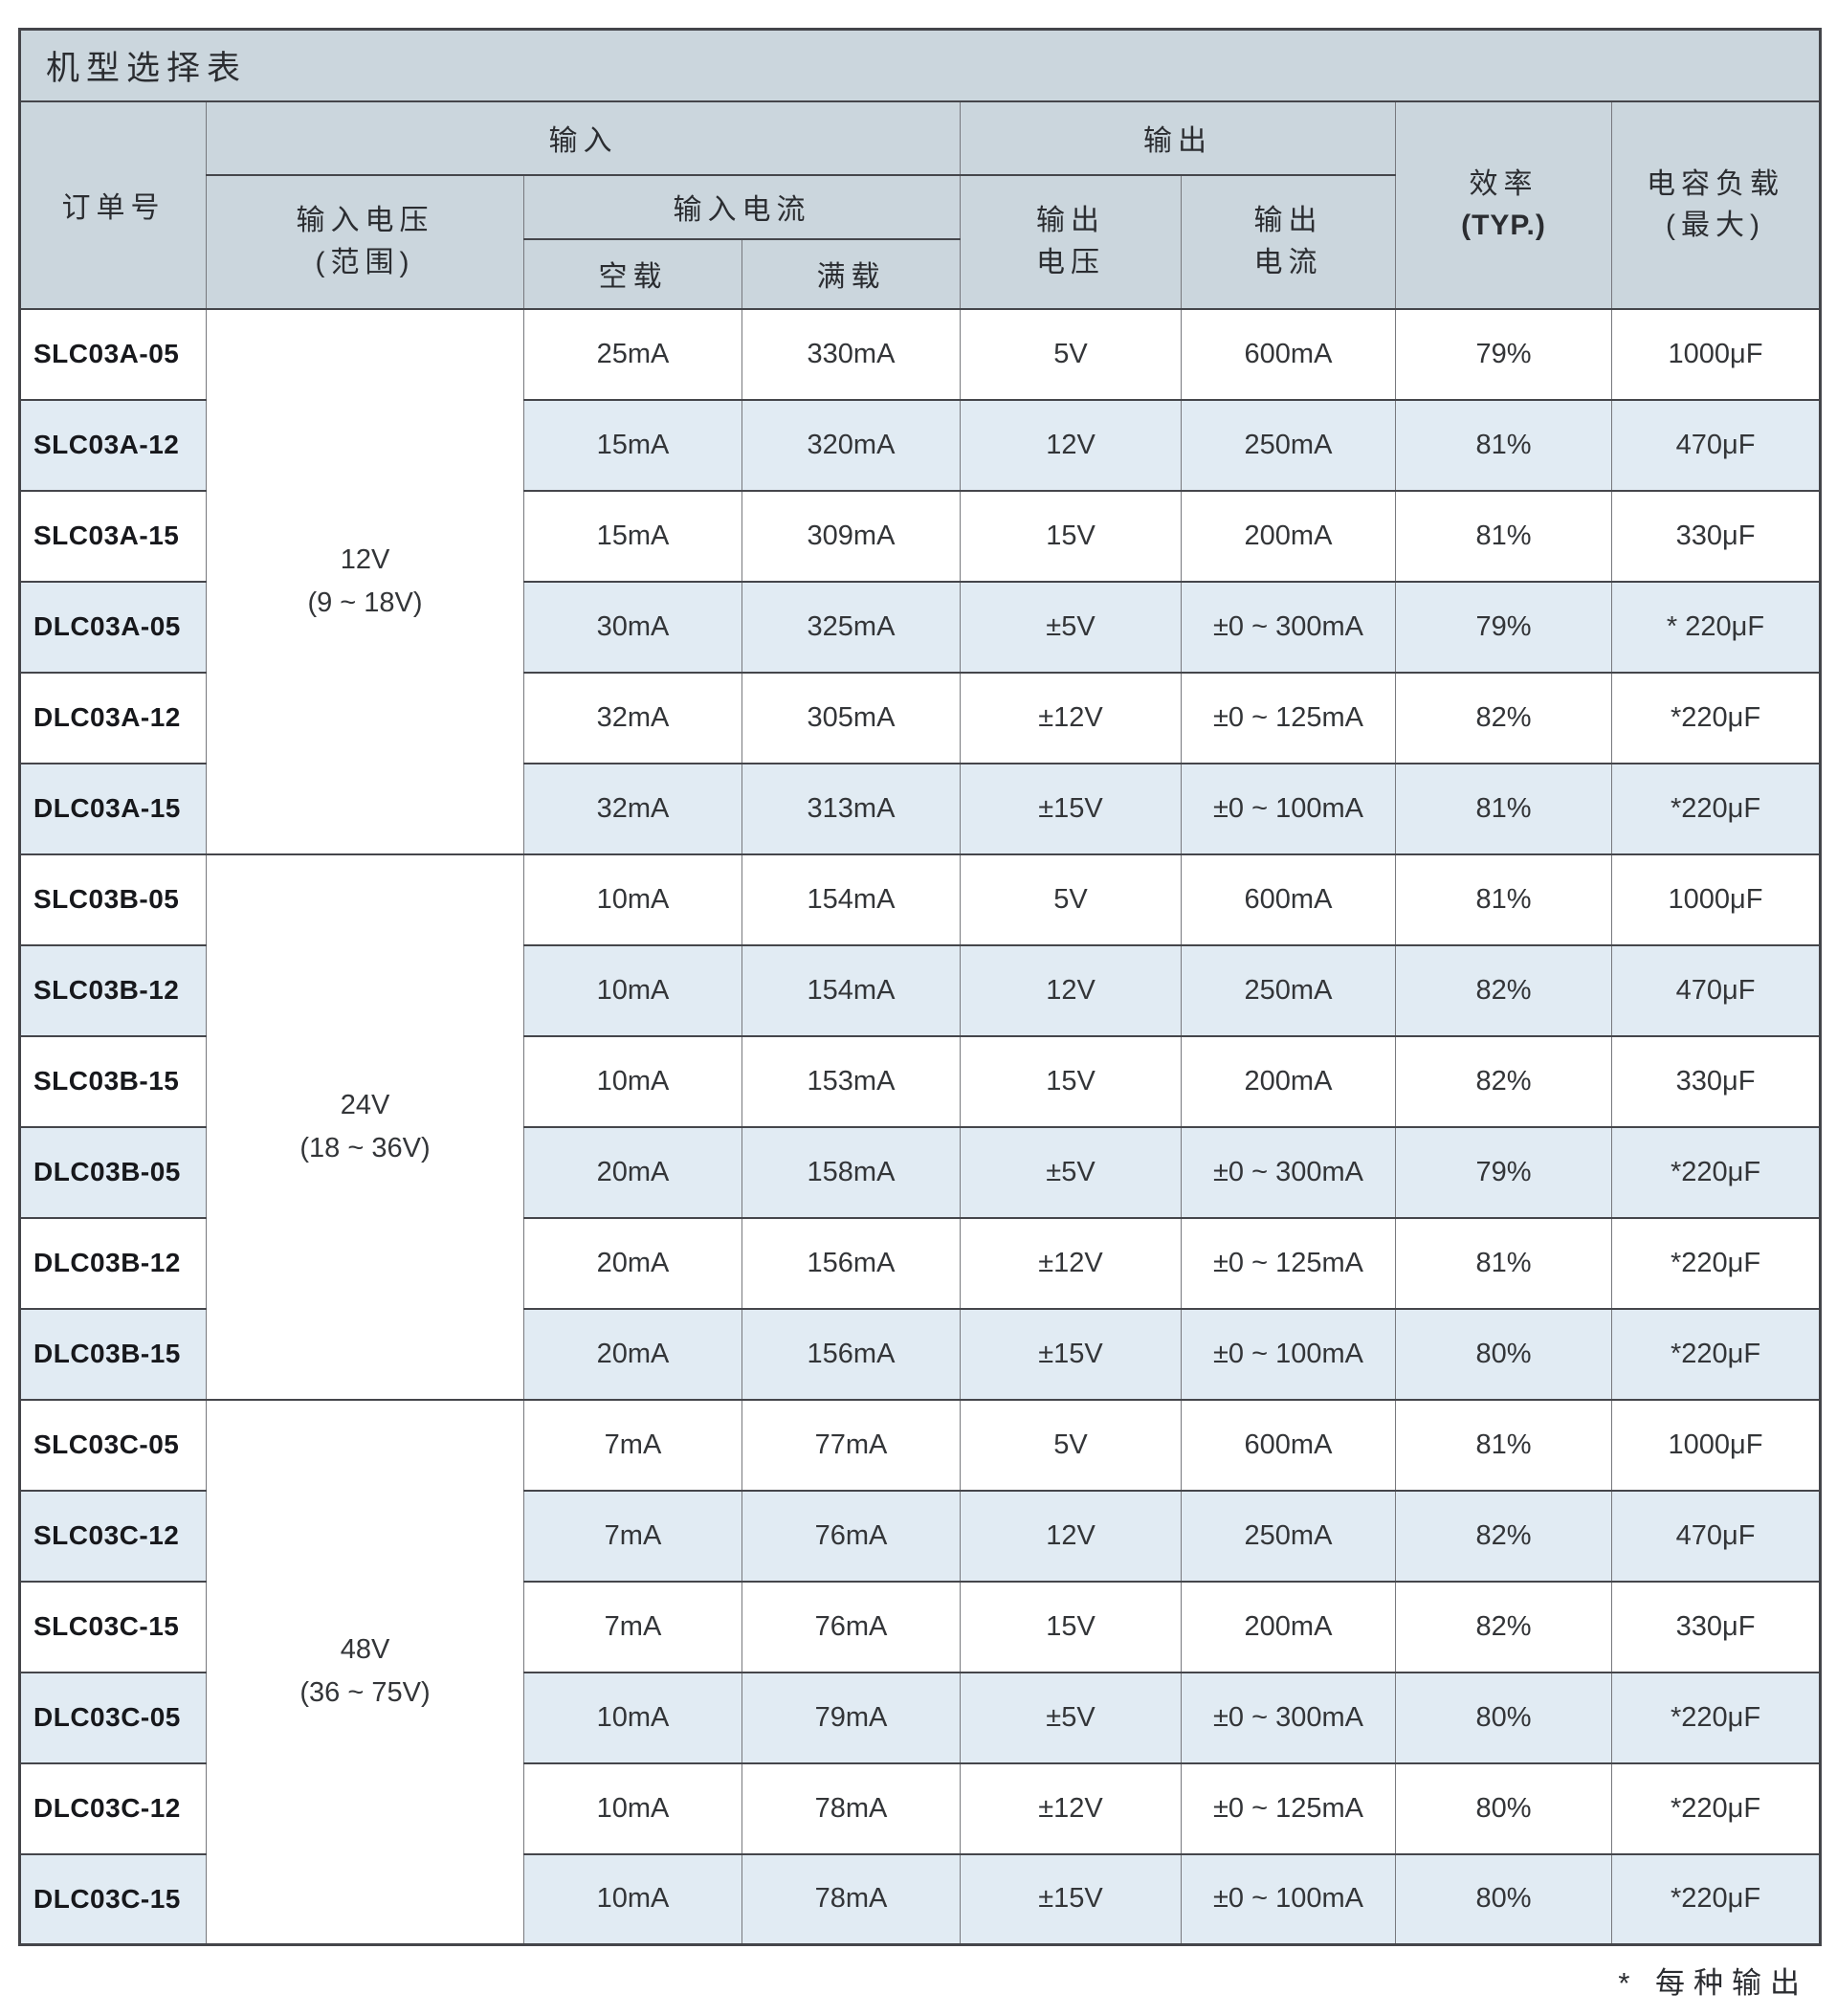 The image size is (1837, 2016). I want to click on model-cell: SLC03C-15, so click(113, 1626).